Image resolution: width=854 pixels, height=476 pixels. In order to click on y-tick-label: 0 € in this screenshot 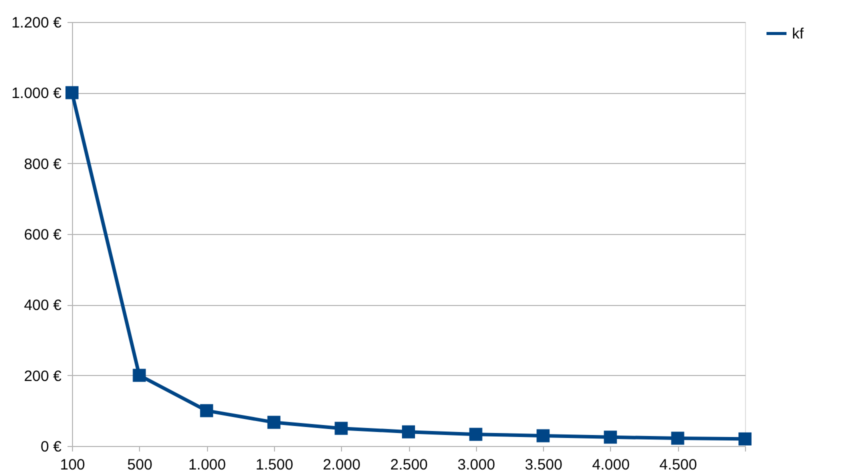, I will do `click(51, 447)`.